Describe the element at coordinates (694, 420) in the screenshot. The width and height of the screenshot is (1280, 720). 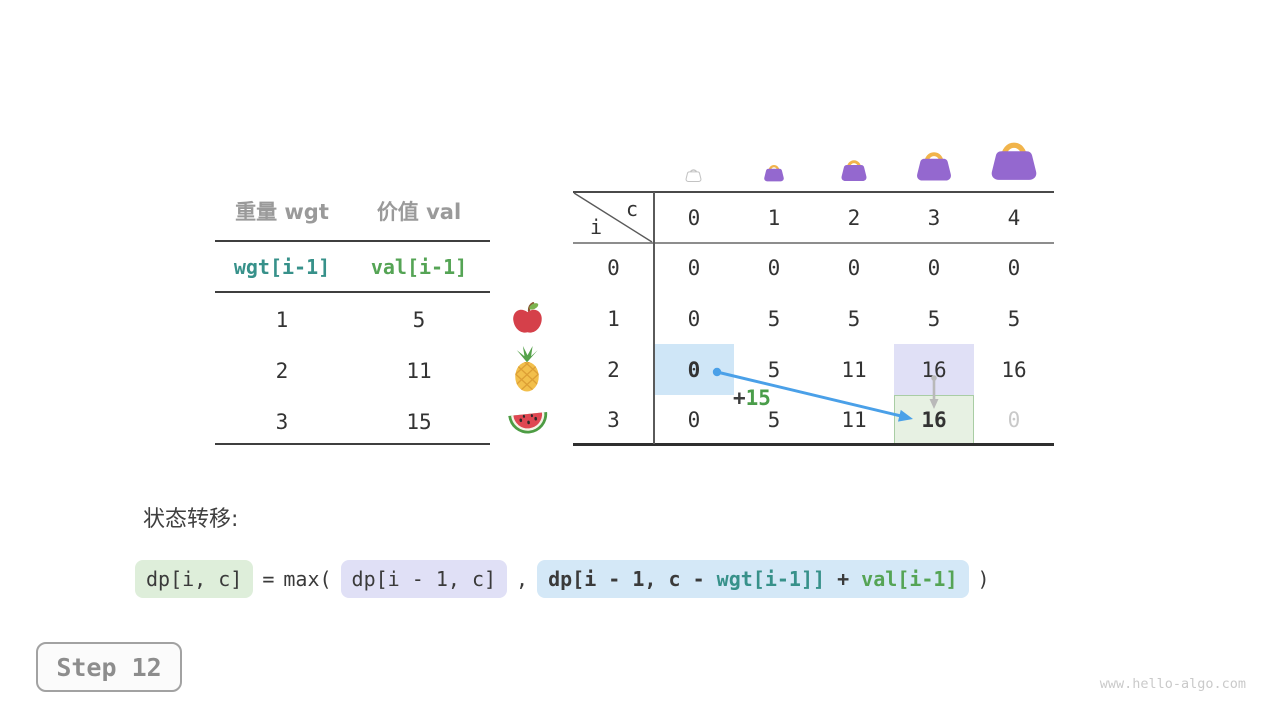
I see `dp-cell-3-0: 0` at that location.